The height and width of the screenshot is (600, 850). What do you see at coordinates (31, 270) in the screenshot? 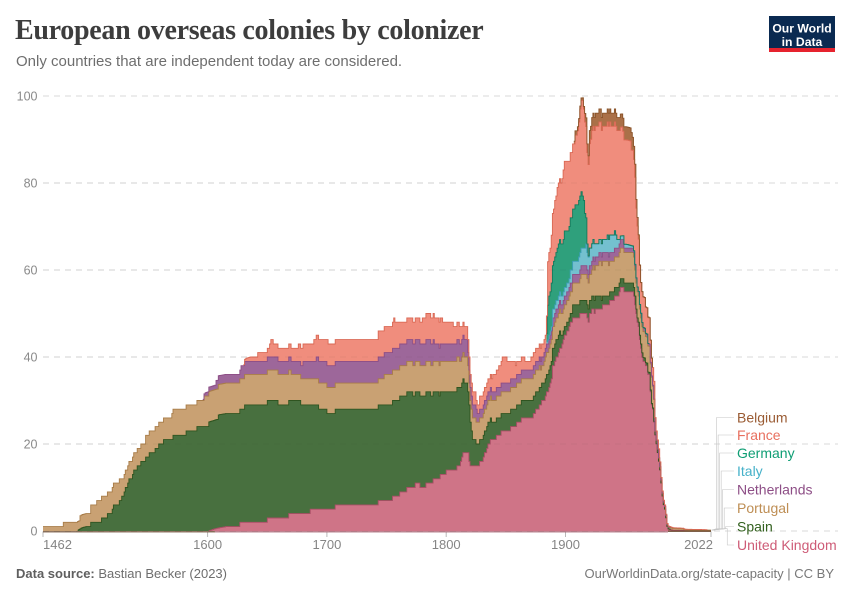
I see `svg-text: 60` at bounding box center [31, 270].